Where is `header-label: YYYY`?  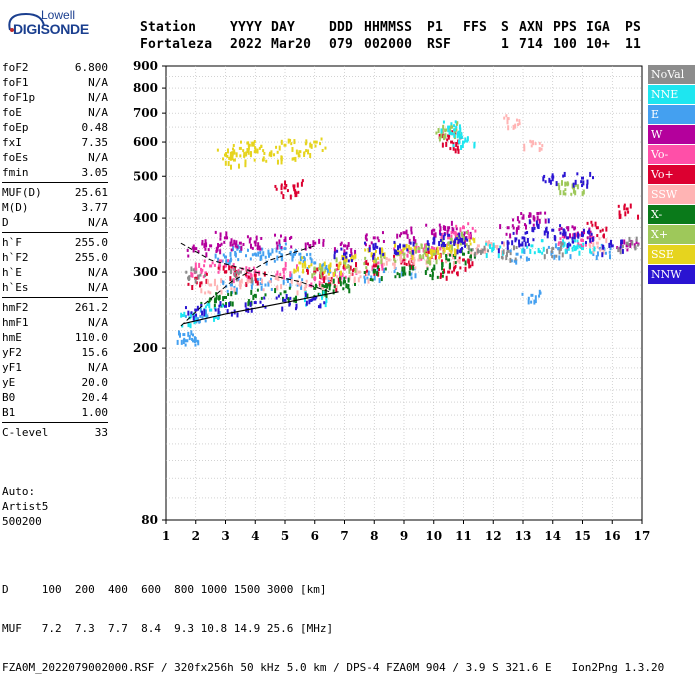 header-label: YYYY is located at coordinates (246, 27).